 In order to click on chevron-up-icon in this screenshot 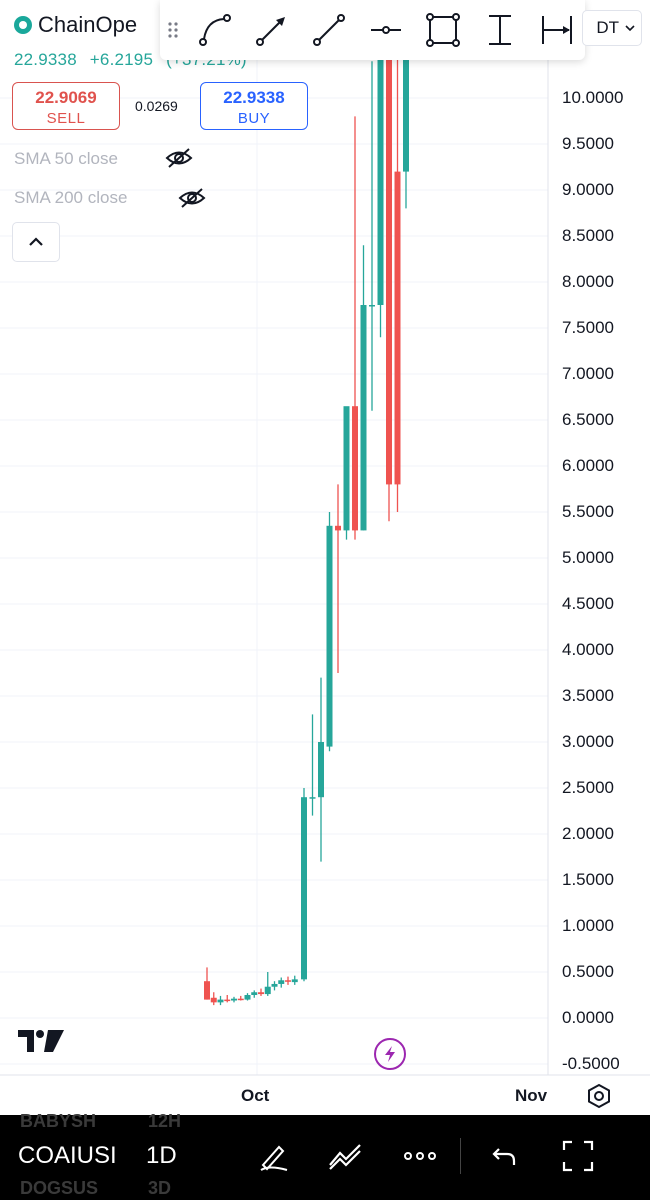, I will do `click(36, 241)`.